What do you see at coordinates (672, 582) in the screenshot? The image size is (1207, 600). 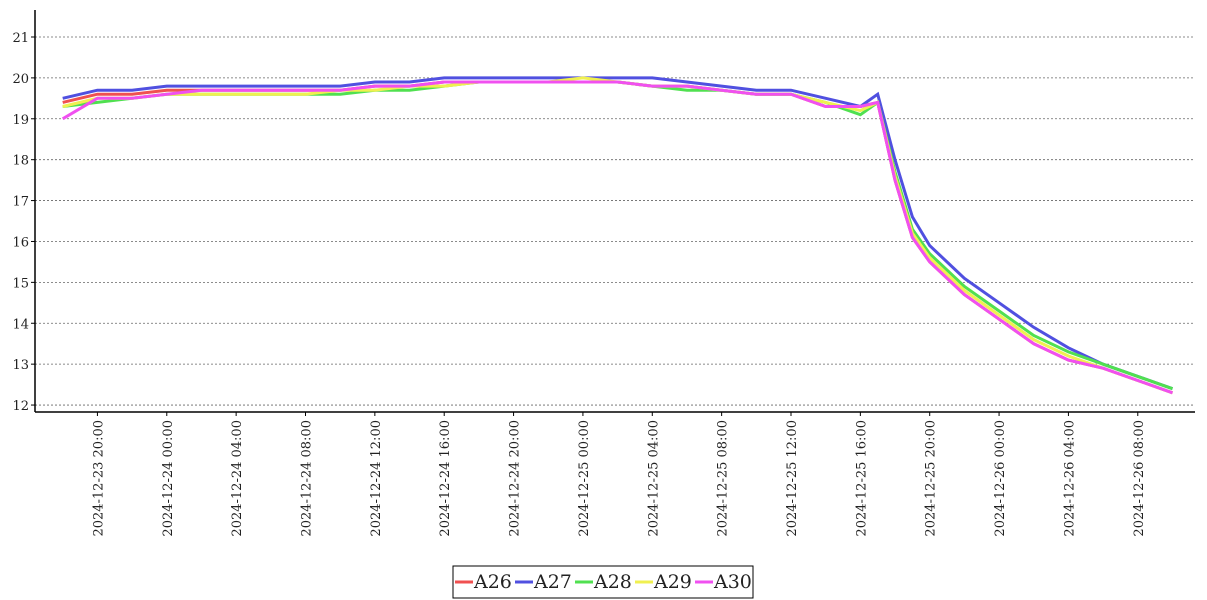 I see `legend-label: A29` at bounding box center [672, 582].